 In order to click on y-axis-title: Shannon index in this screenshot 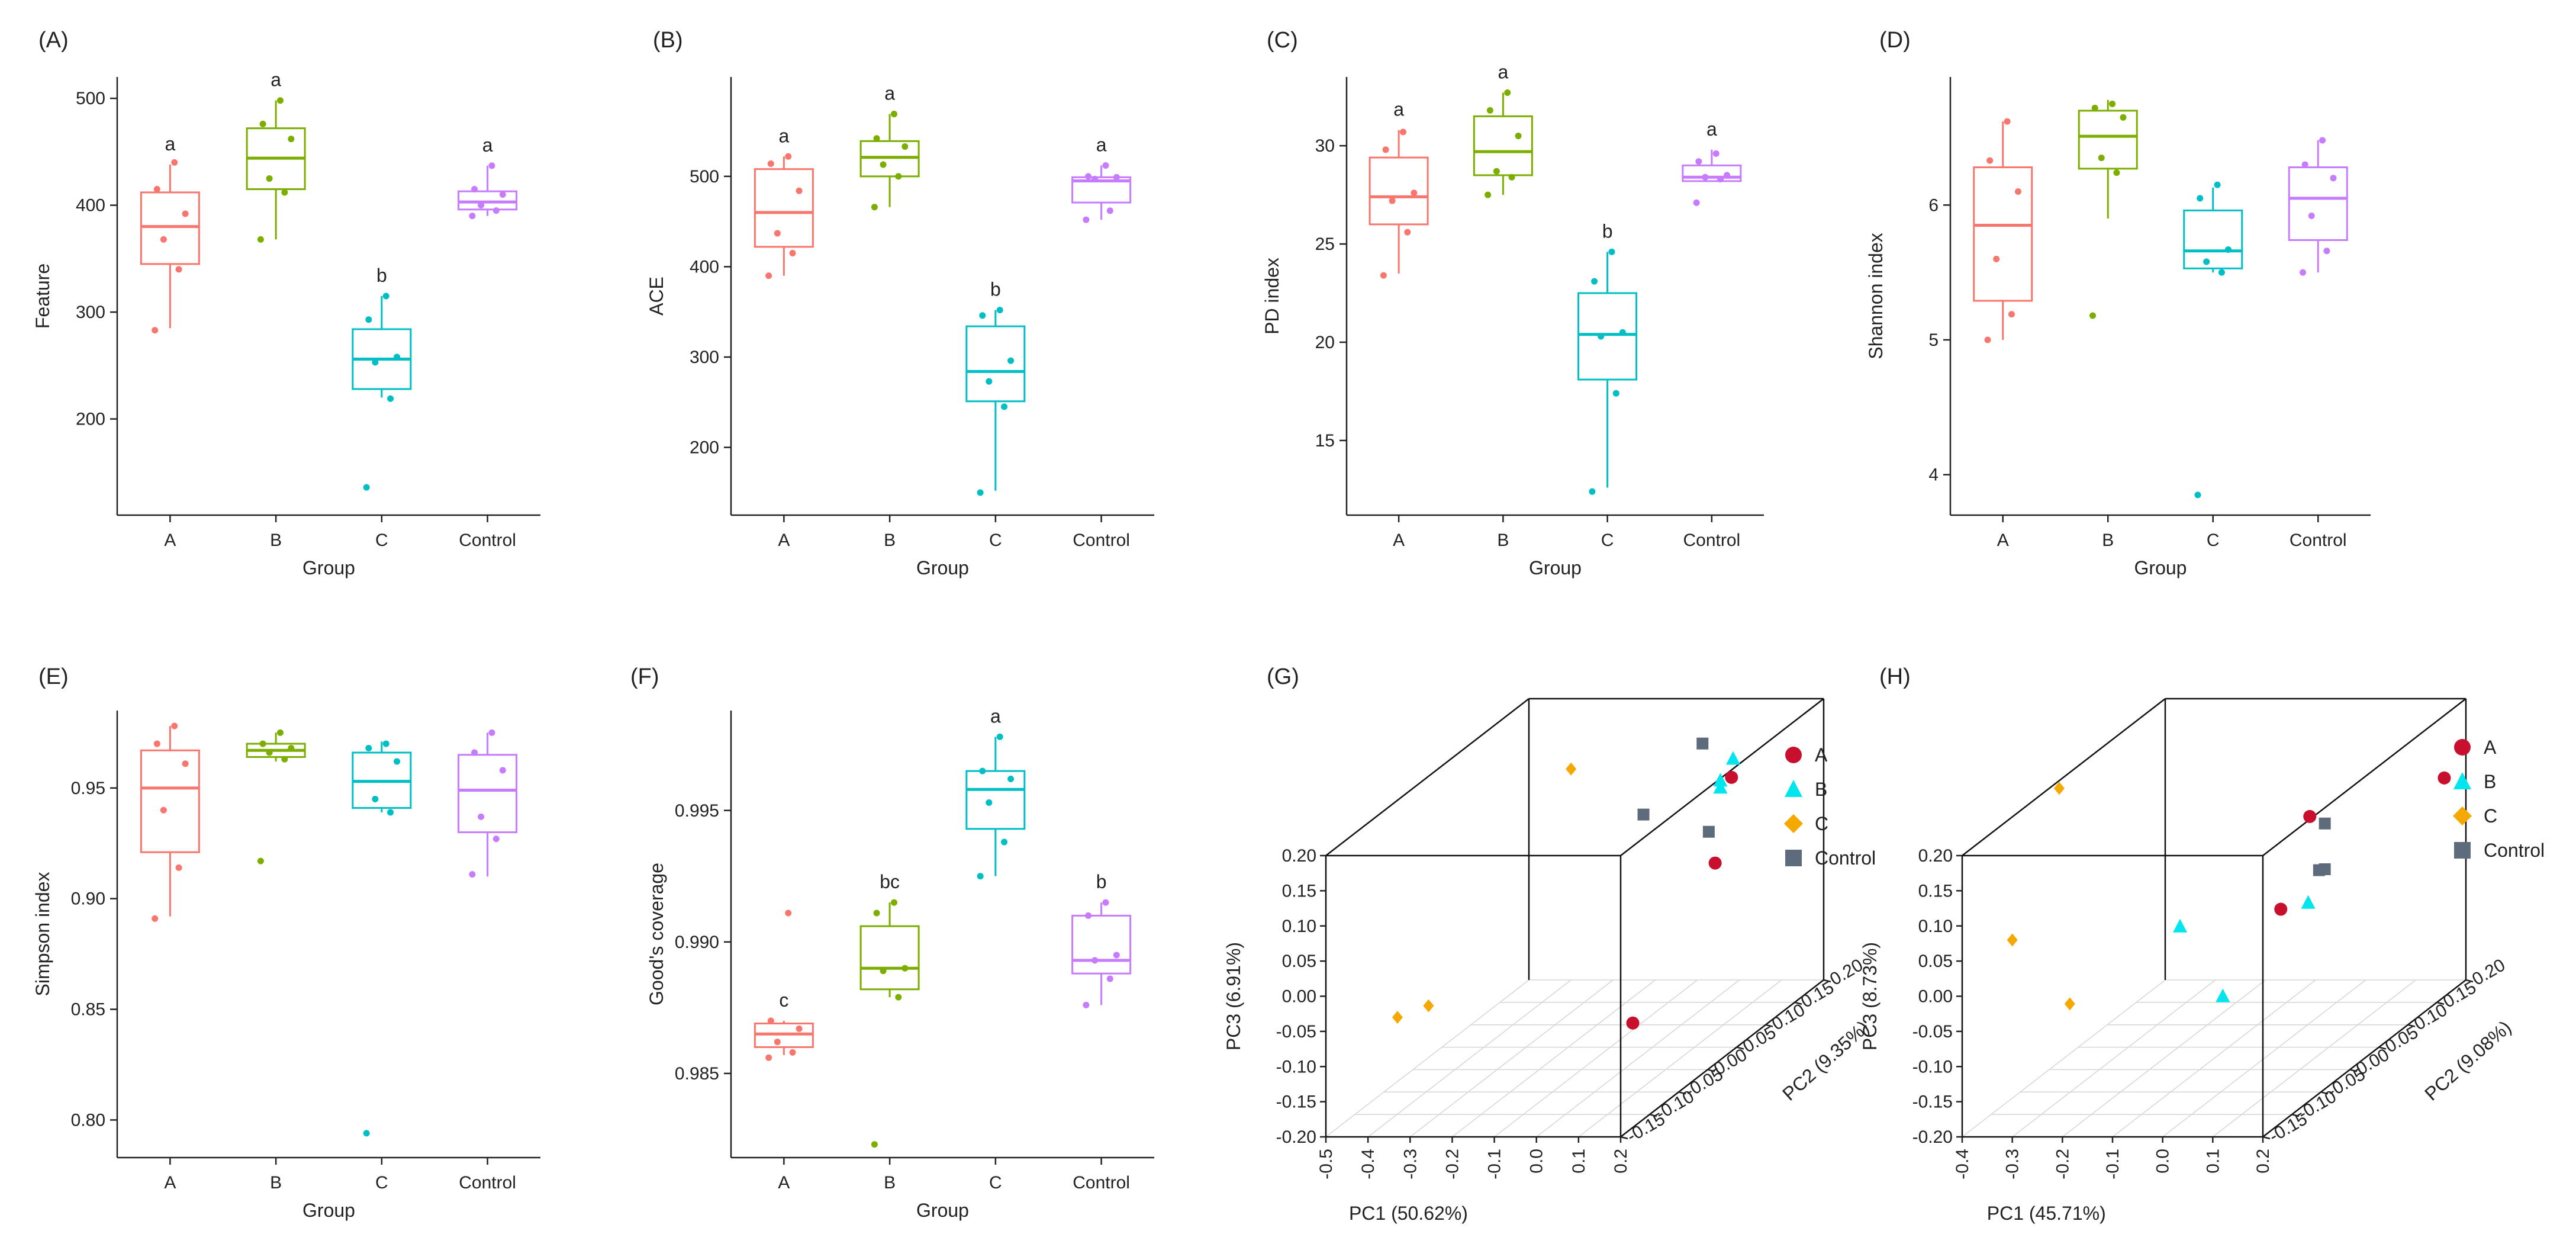, I will do `click(1875, 296)`.